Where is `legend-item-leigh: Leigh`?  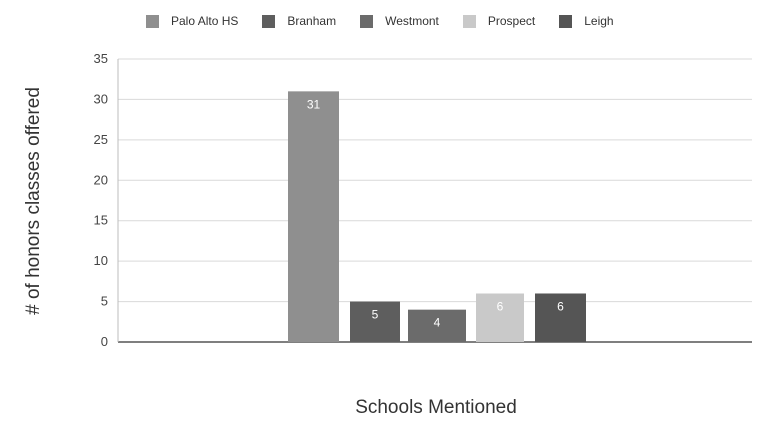
legend-item-leigh: Leigh is located at coordinates (586, 21).